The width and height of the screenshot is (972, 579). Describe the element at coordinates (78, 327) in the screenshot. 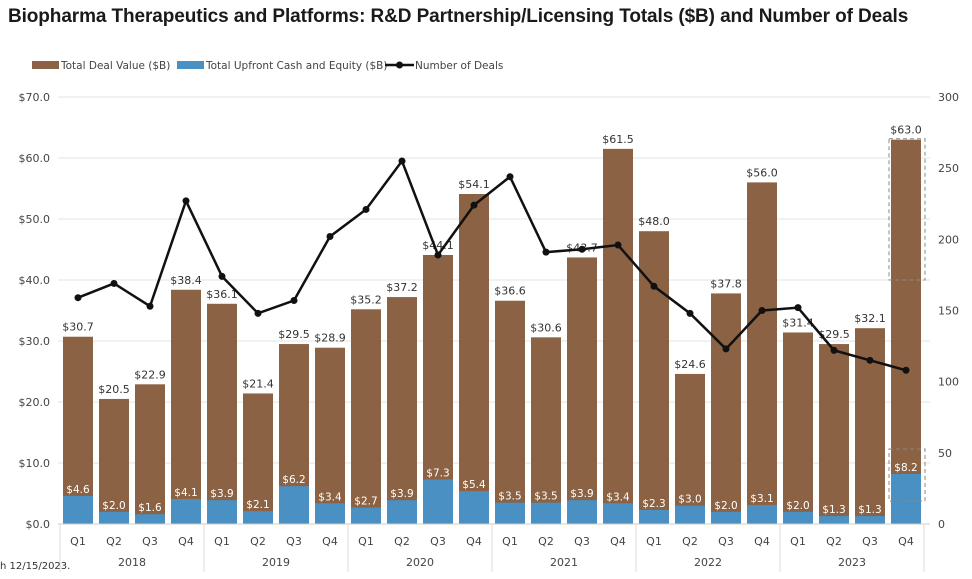

I see `data-label-total: $30.7` at that location.